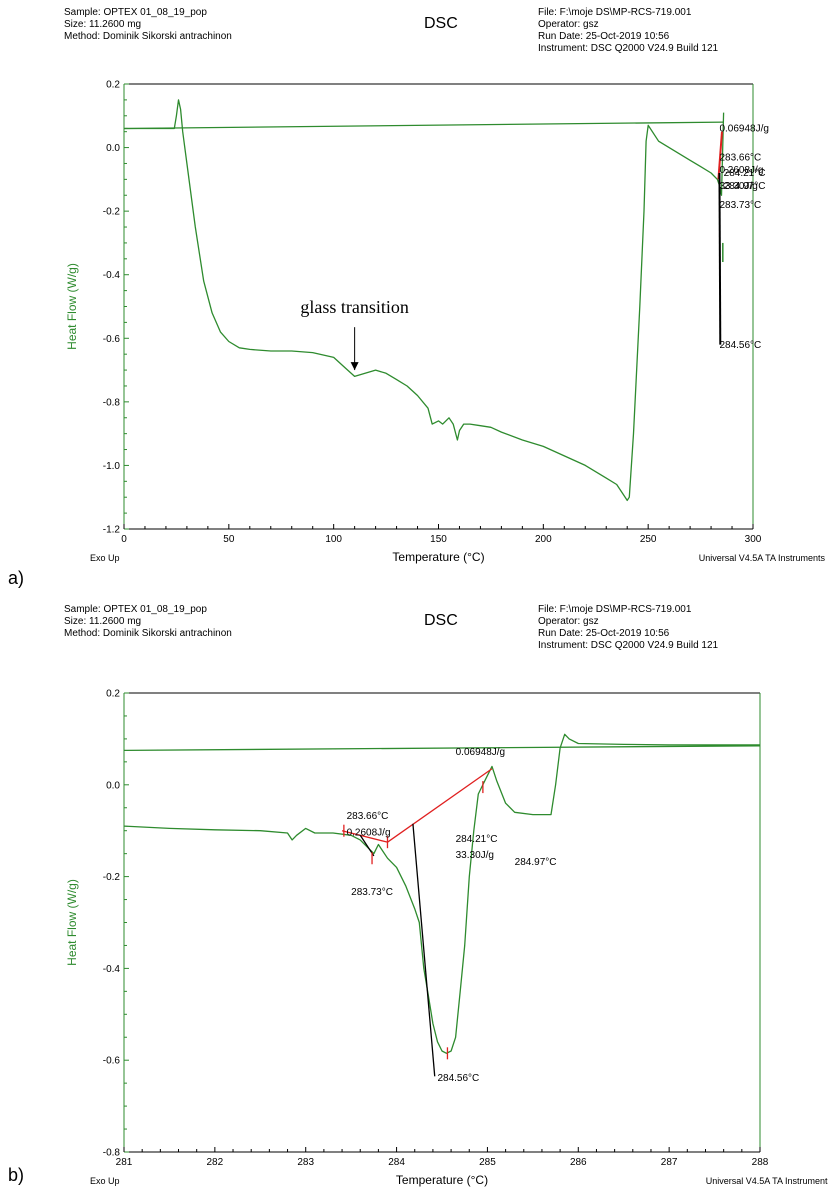 The image size is (828, 1195). Describe the element at coordinates (578, 1162) in the screenshot. I see `x-tick-label: 286` at that location.